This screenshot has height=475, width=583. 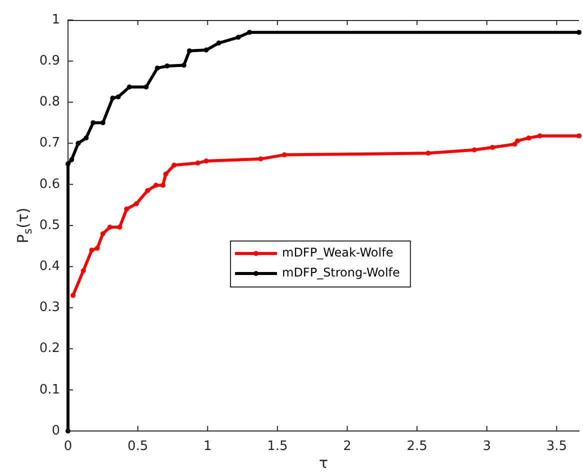 I want to click on x-tick-label: 0, so click(x=68, y=446).